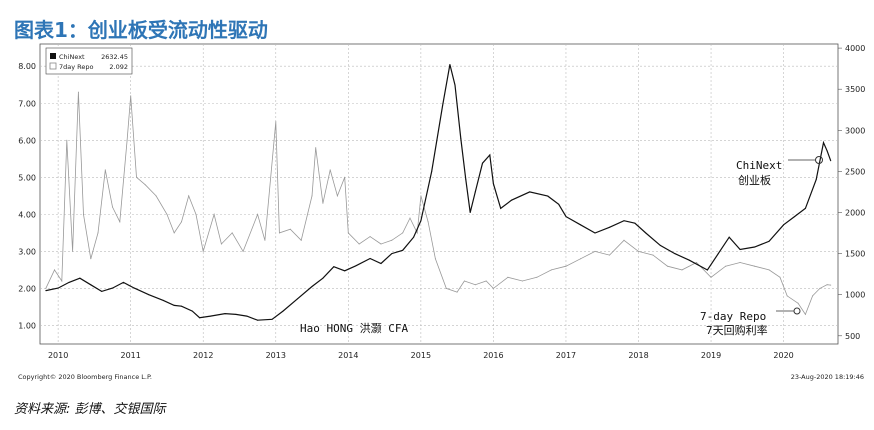 The height and width of the screenshot is (430, 874). Describe the element at coordinates (114, 57) in the screenshot. I see `legend-value-chinext: 2632.45` at that location.